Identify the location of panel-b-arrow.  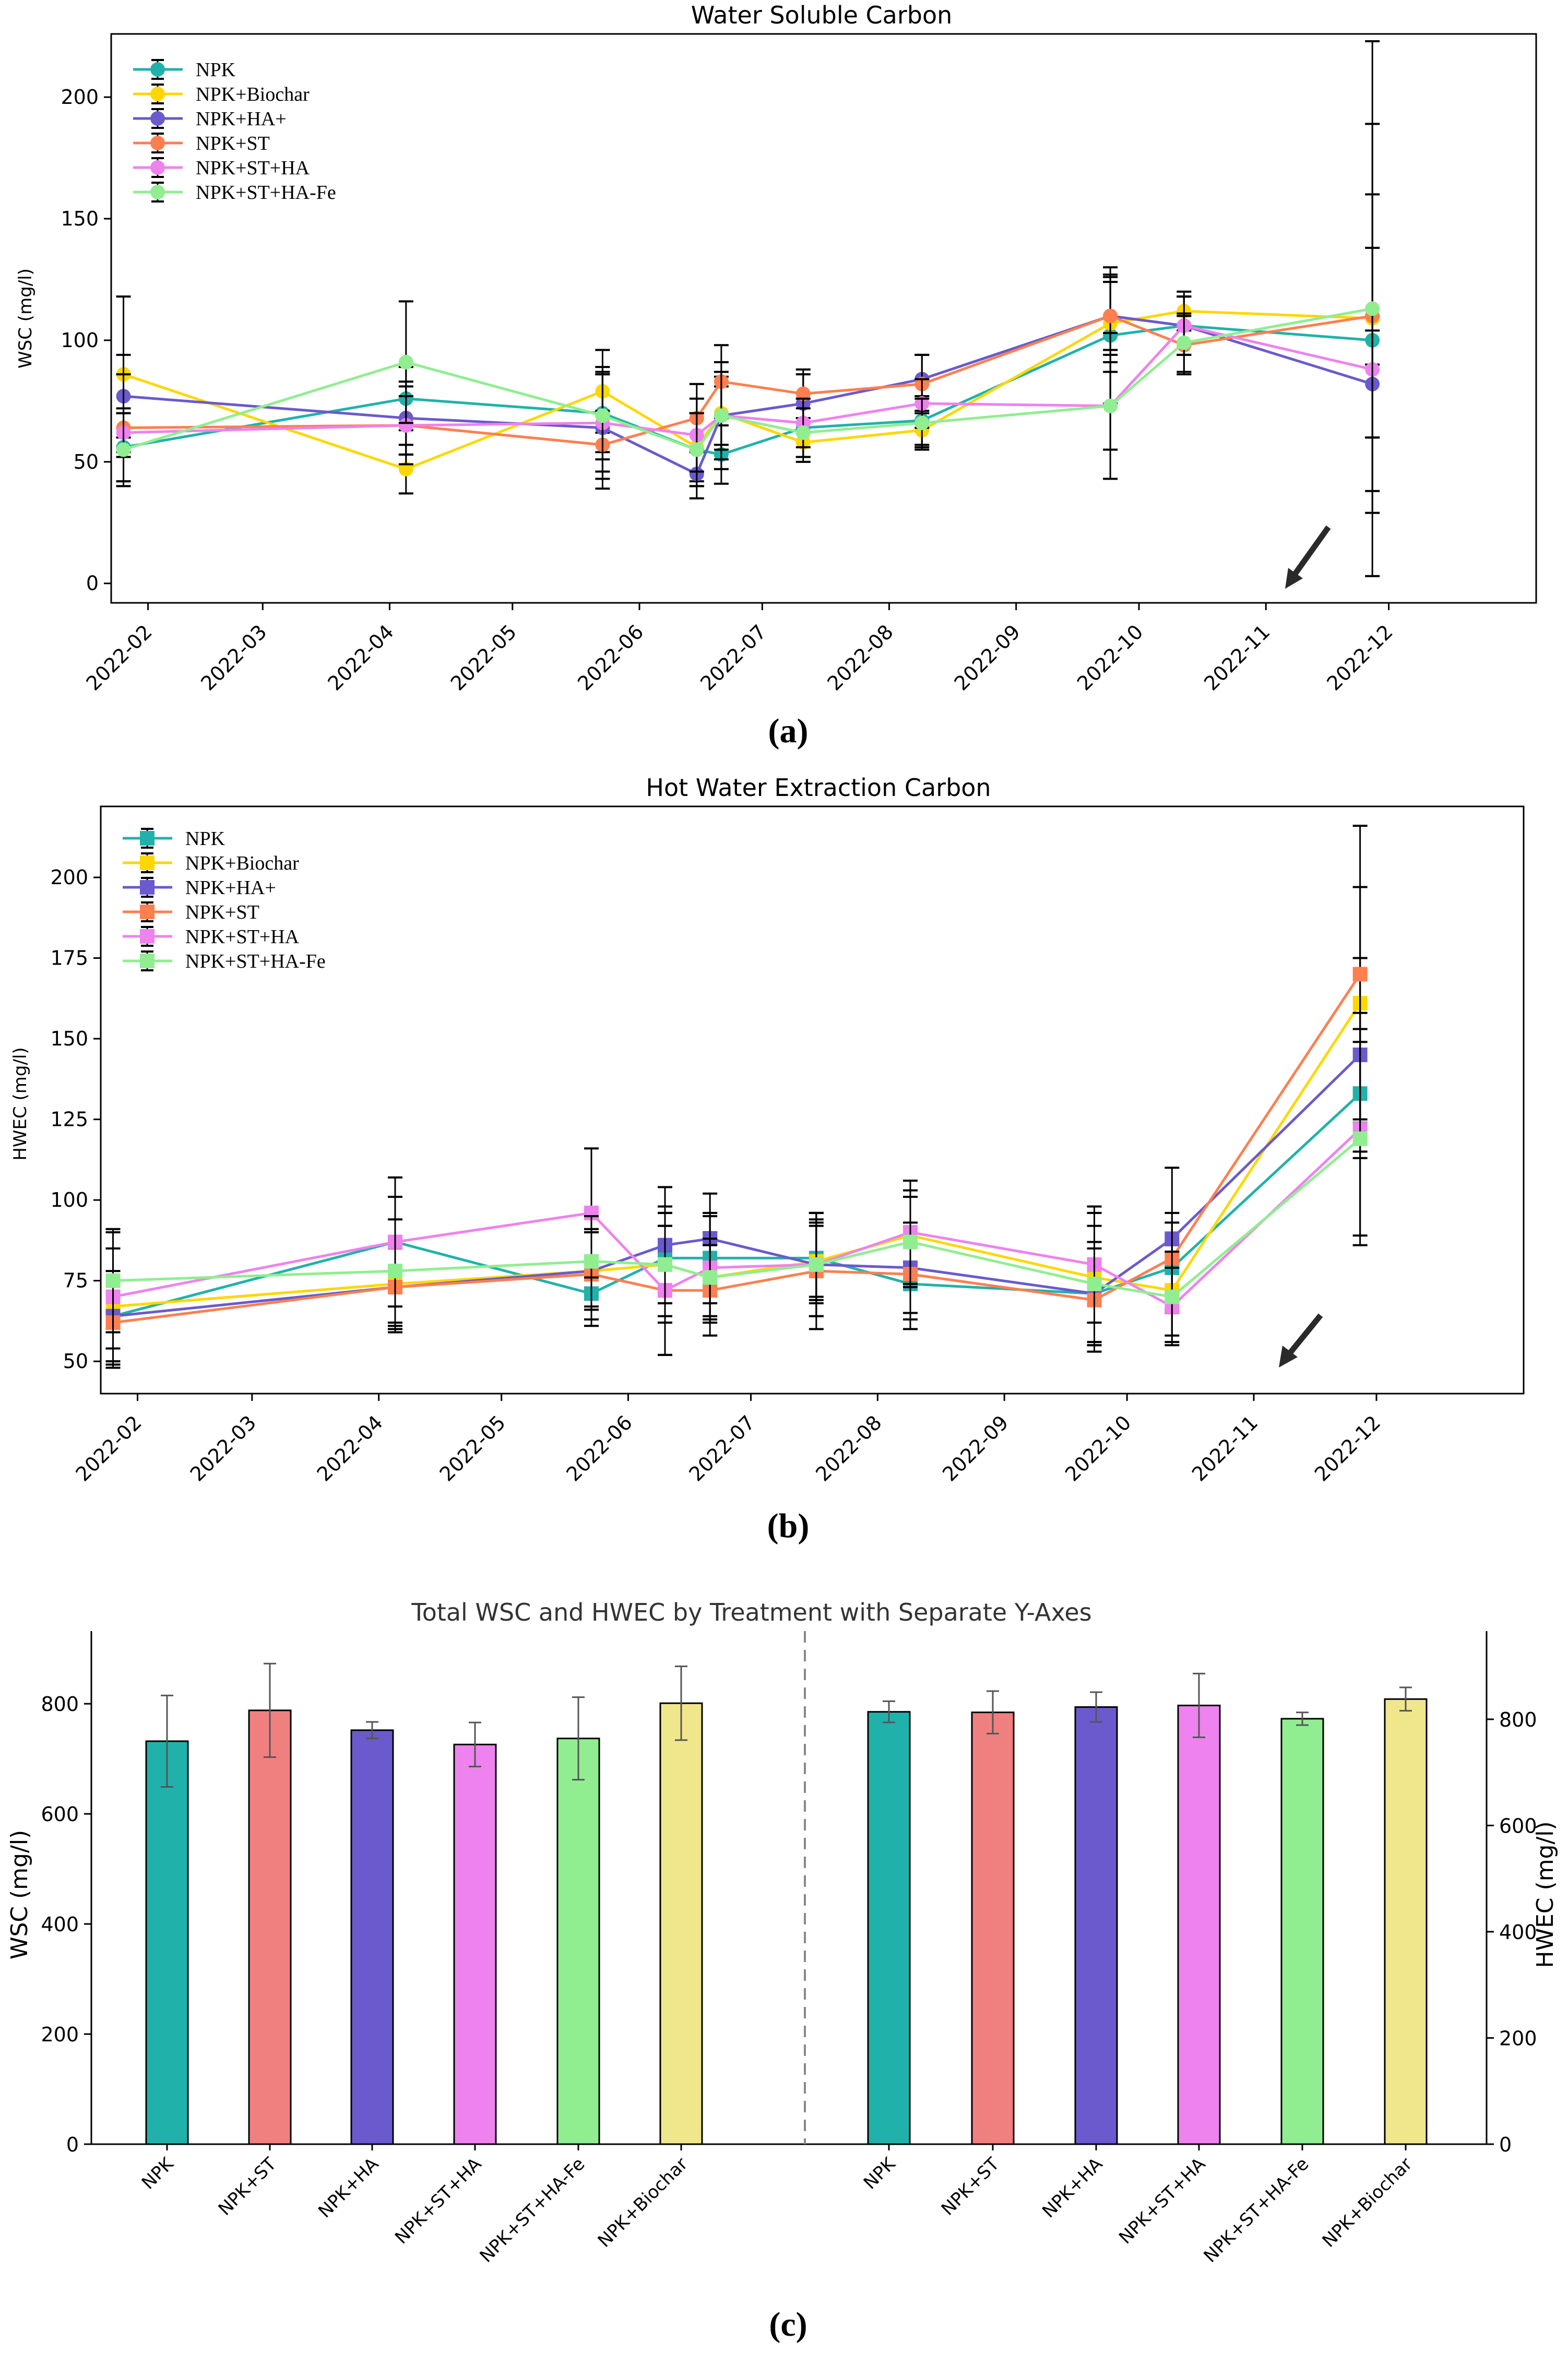
(1301, 1341).